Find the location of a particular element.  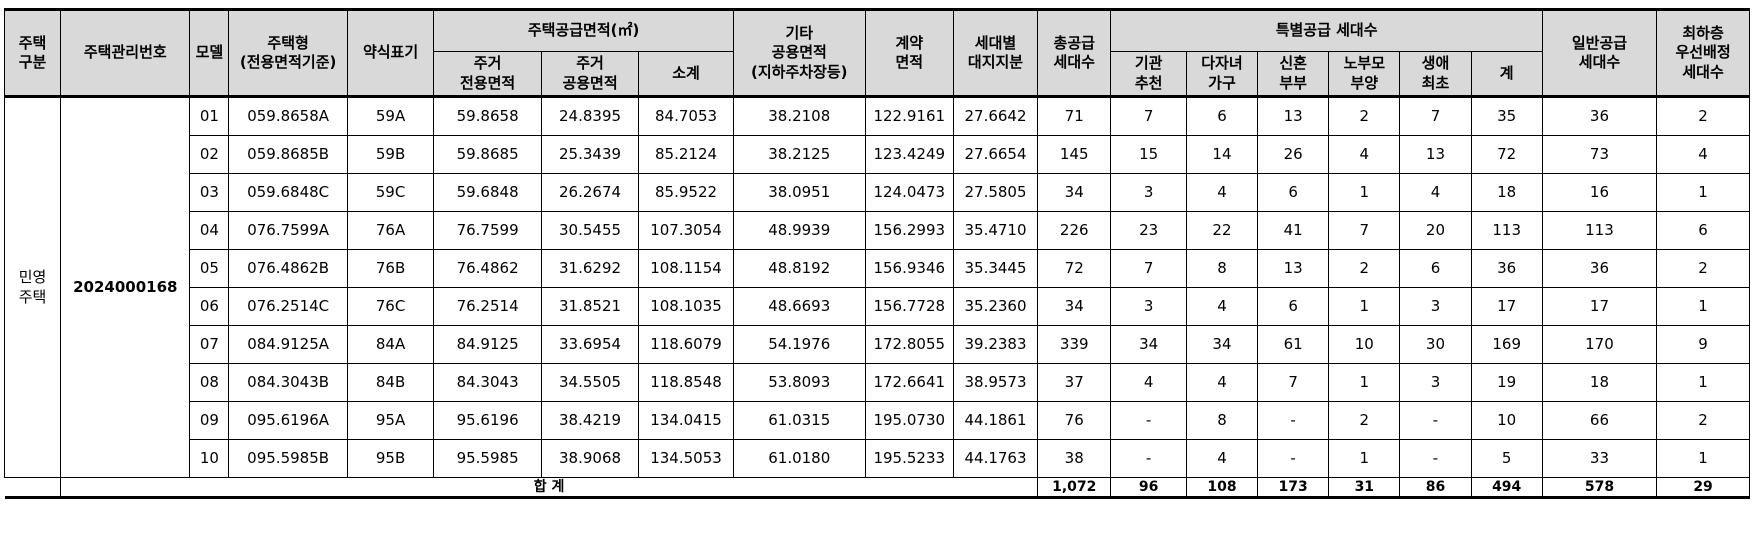

cell-abbreviation: 76A is located at coordinates (390, 230).